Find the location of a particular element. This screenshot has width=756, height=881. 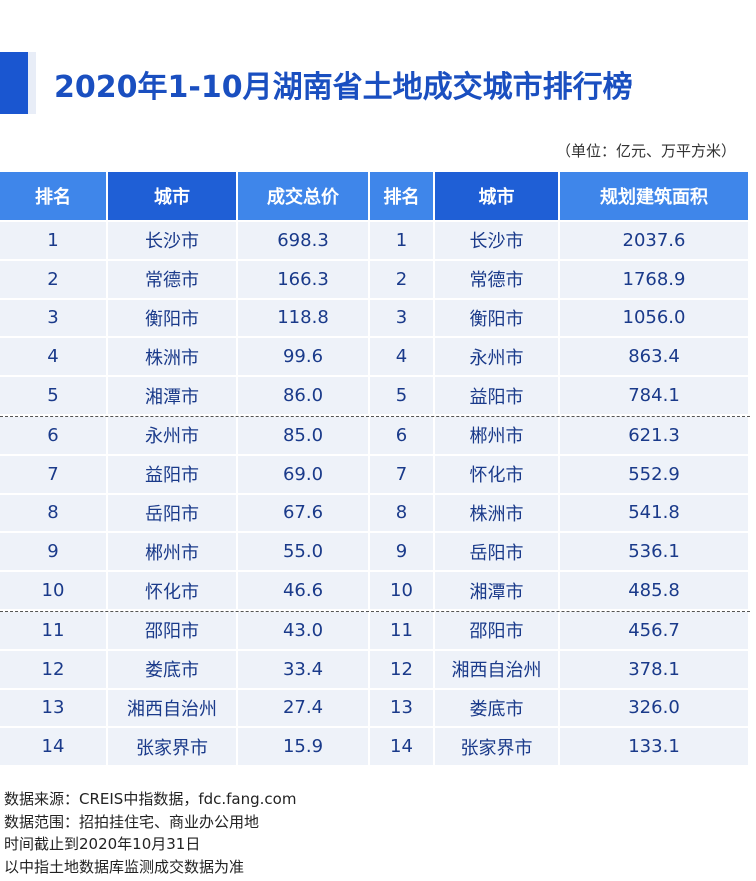

table-row: 8 岳阳市 67.6 8 株洲市 541.8 is located at coordinates (375, 514).